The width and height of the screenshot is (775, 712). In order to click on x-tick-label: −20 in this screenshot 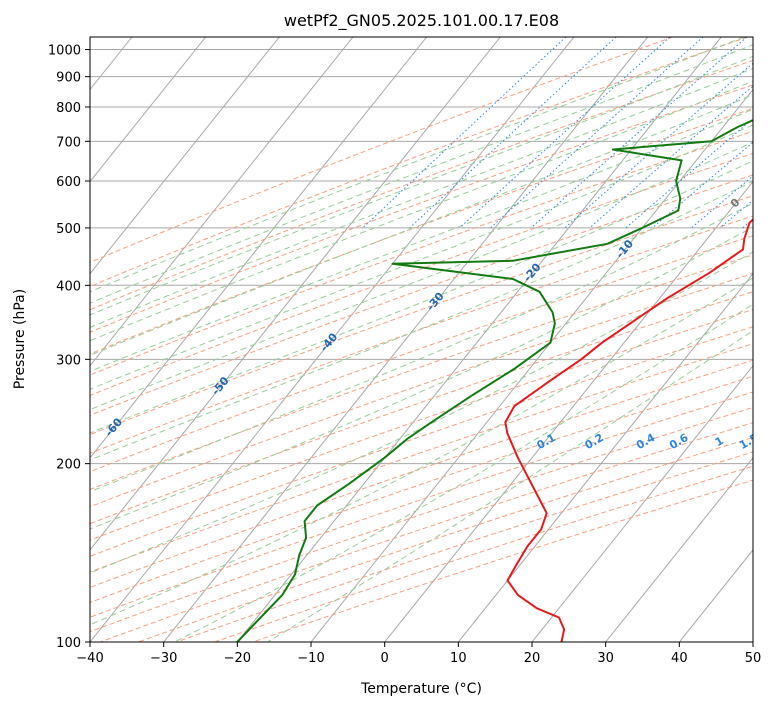, I will do `click(237, 658)`.